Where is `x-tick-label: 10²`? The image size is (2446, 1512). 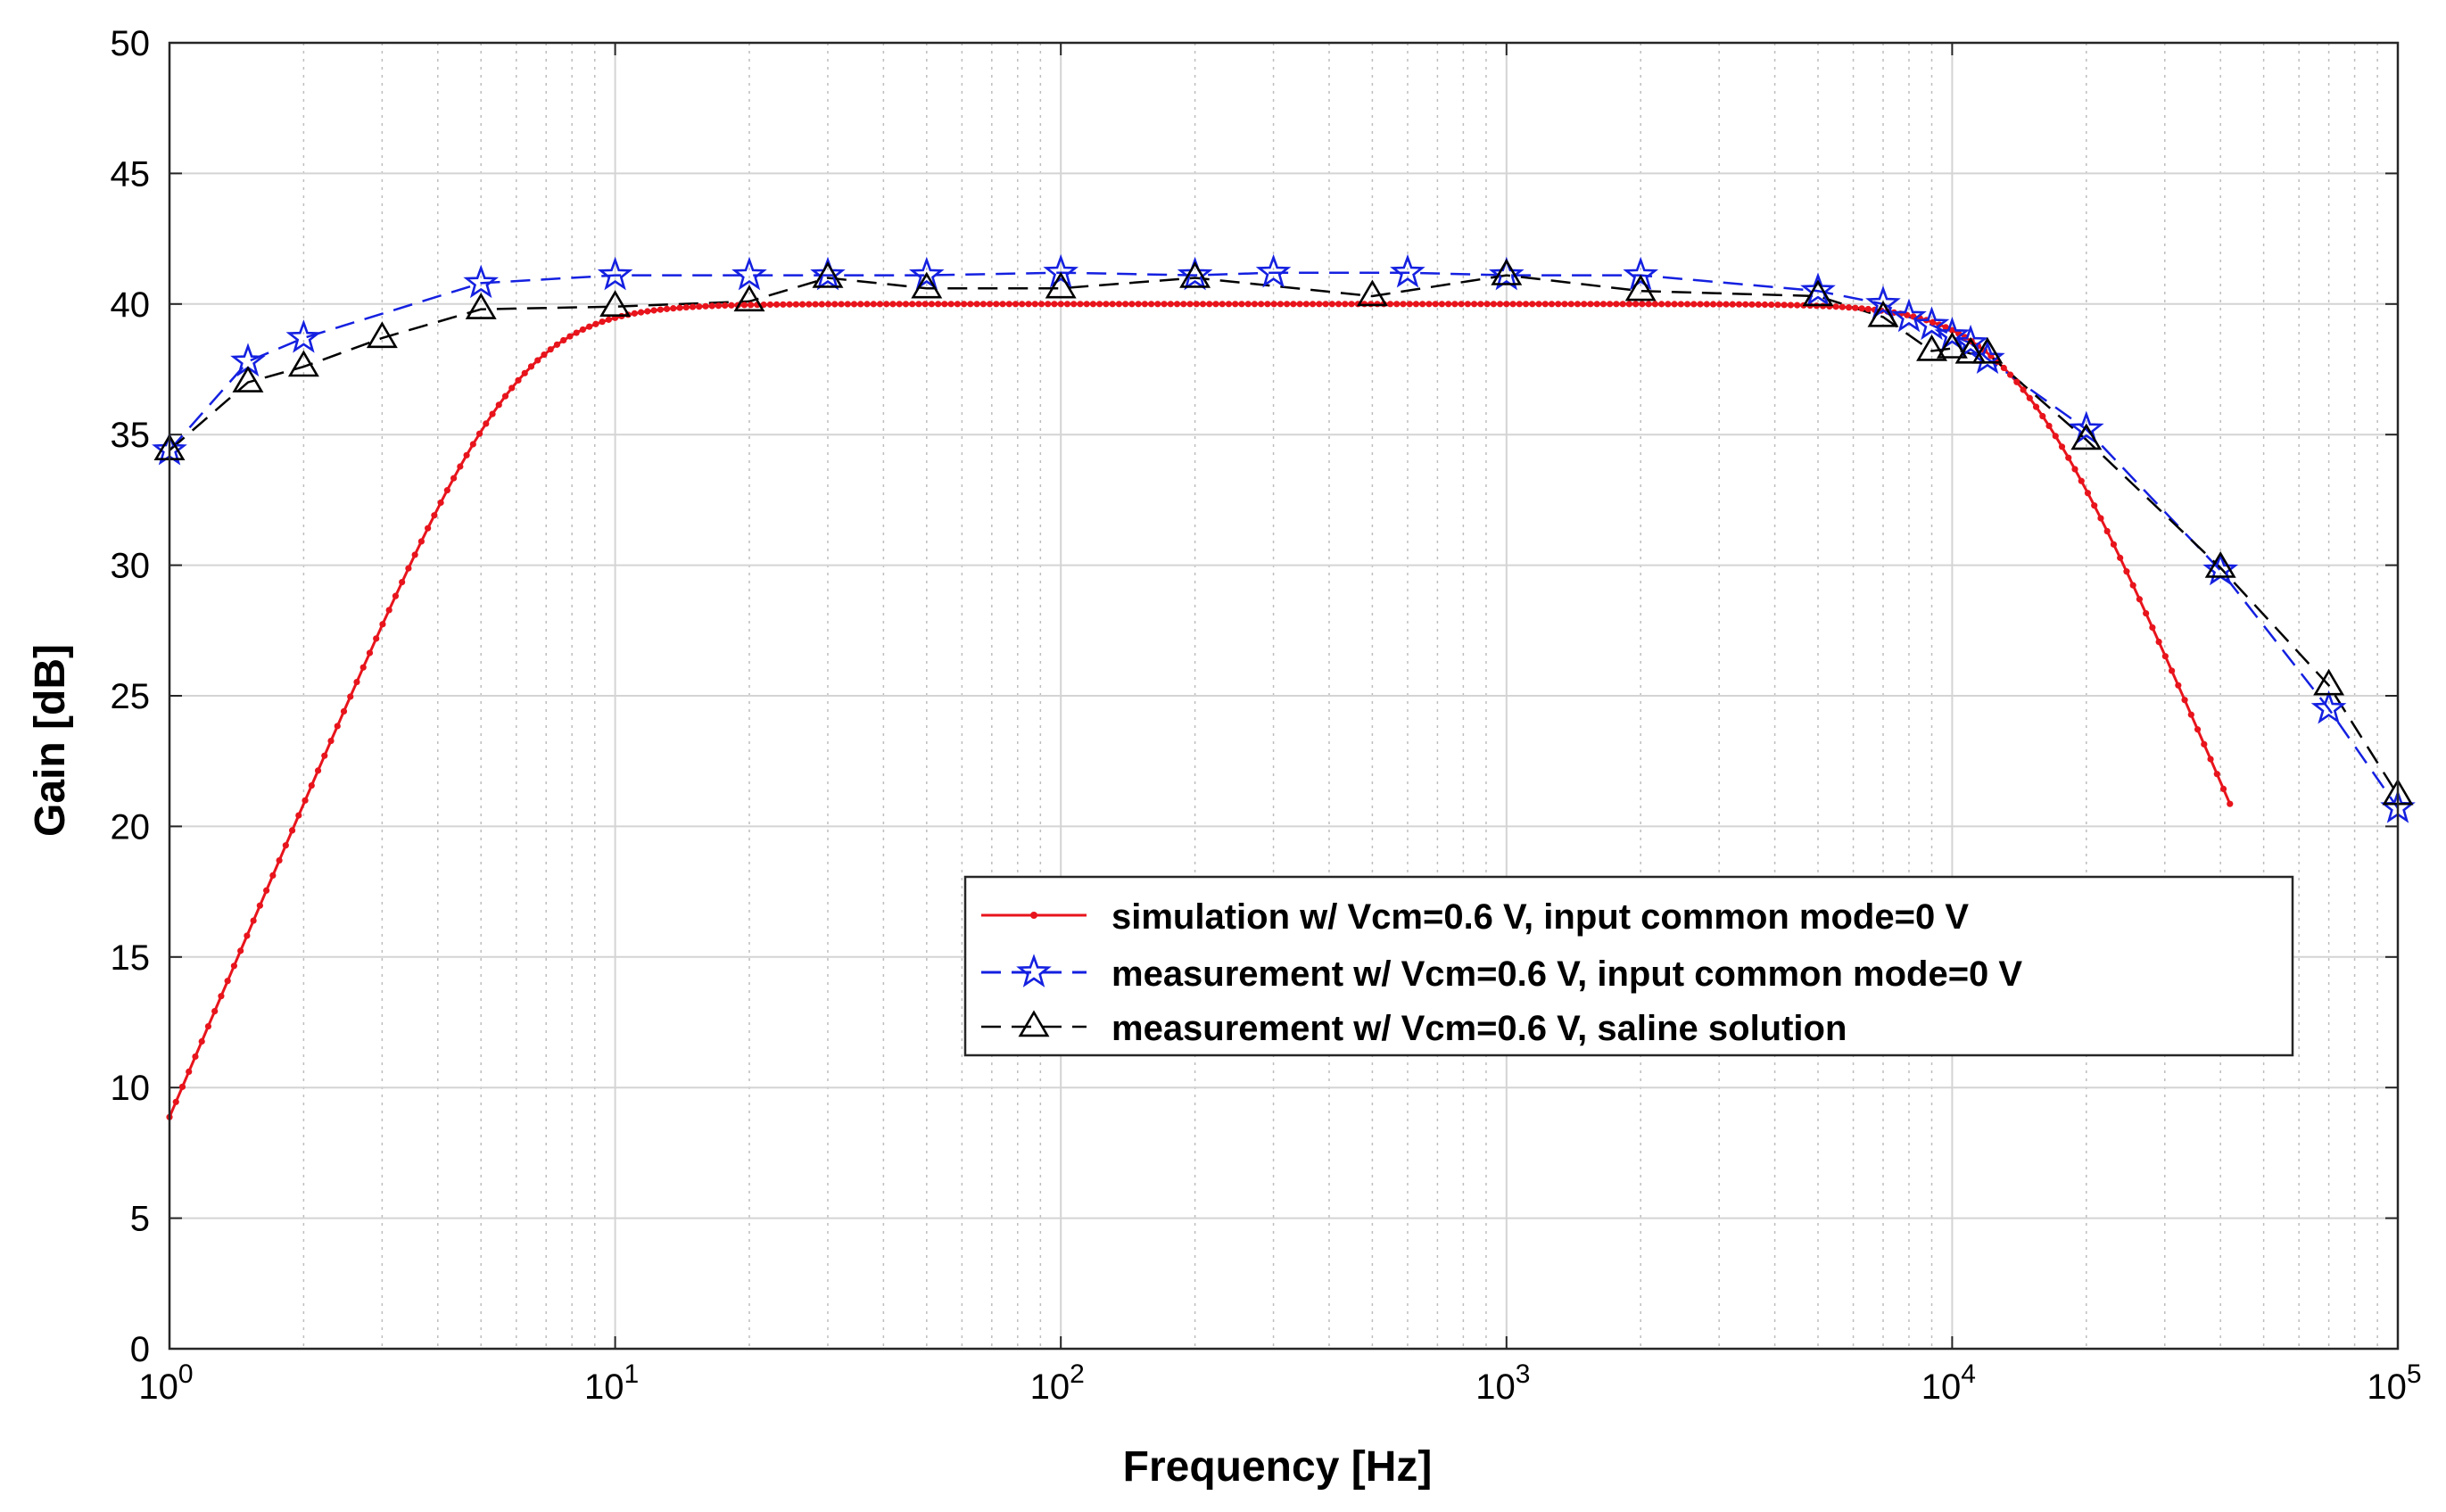
x-tick-label: 10² is located at coordinates (1057, 1383).